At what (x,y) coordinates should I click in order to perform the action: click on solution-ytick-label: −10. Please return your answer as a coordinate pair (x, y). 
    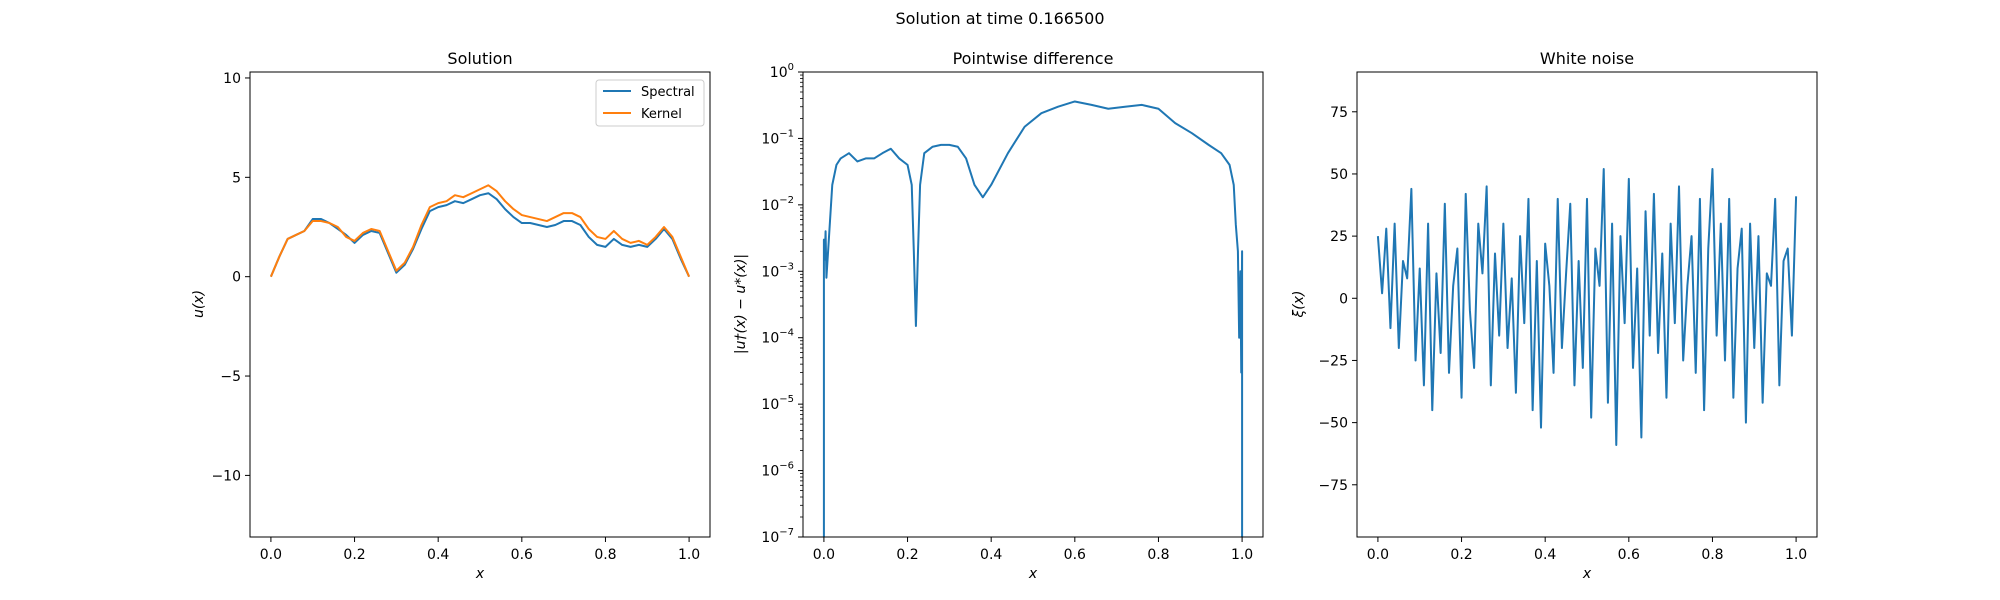
    Looking at the image, I should click on (226, 476).